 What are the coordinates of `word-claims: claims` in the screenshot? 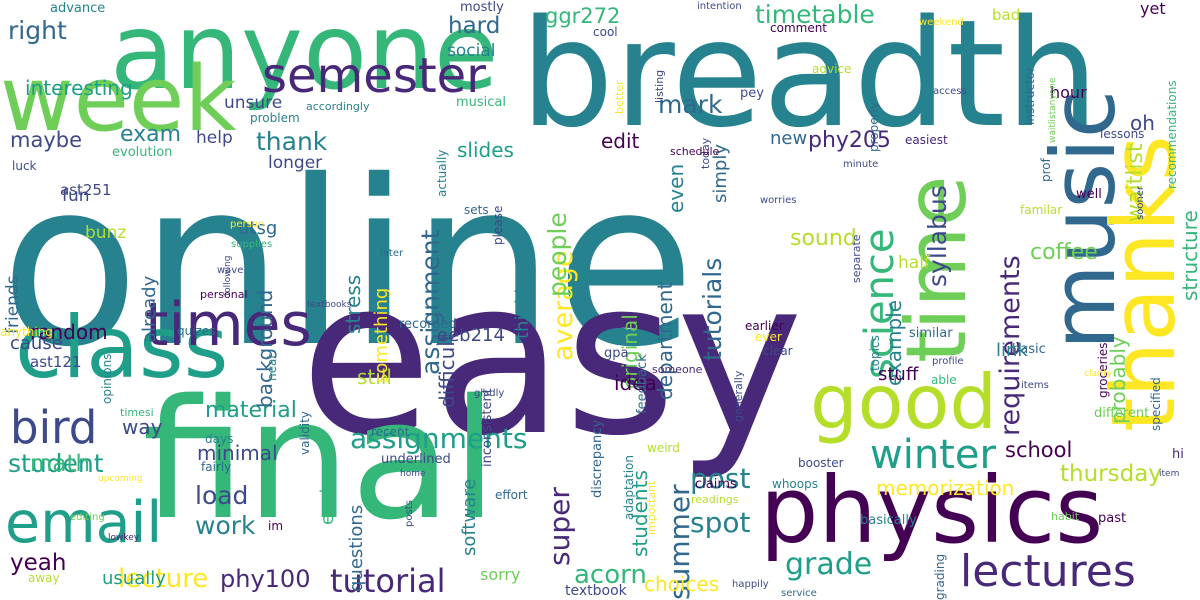 It's located at (716, 484).